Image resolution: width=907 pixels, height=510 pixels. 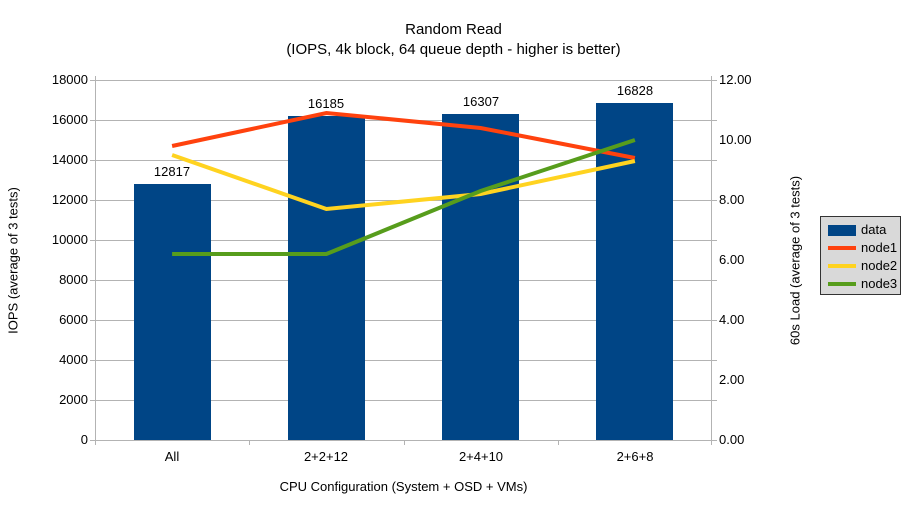 I want to click on bar-value-label: 16828, so click(x=635, y=91).